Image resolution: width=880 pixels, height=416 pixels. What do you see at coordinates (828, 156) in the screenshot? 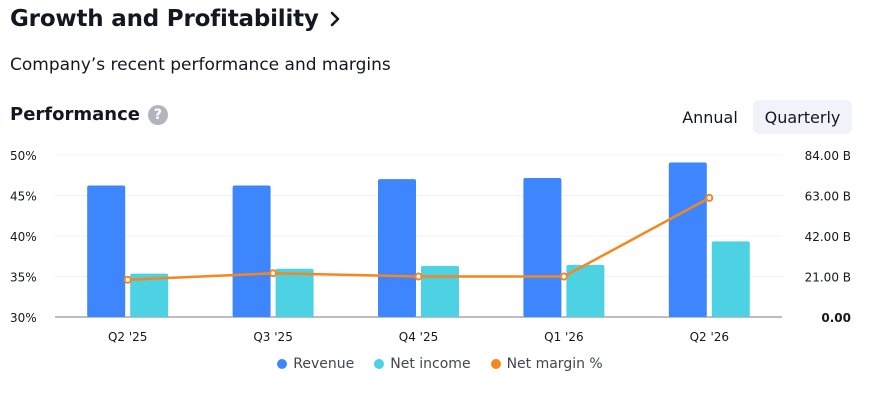
I see `y-right-tick-label: 84.00 B` at bounding box center [828, 156].